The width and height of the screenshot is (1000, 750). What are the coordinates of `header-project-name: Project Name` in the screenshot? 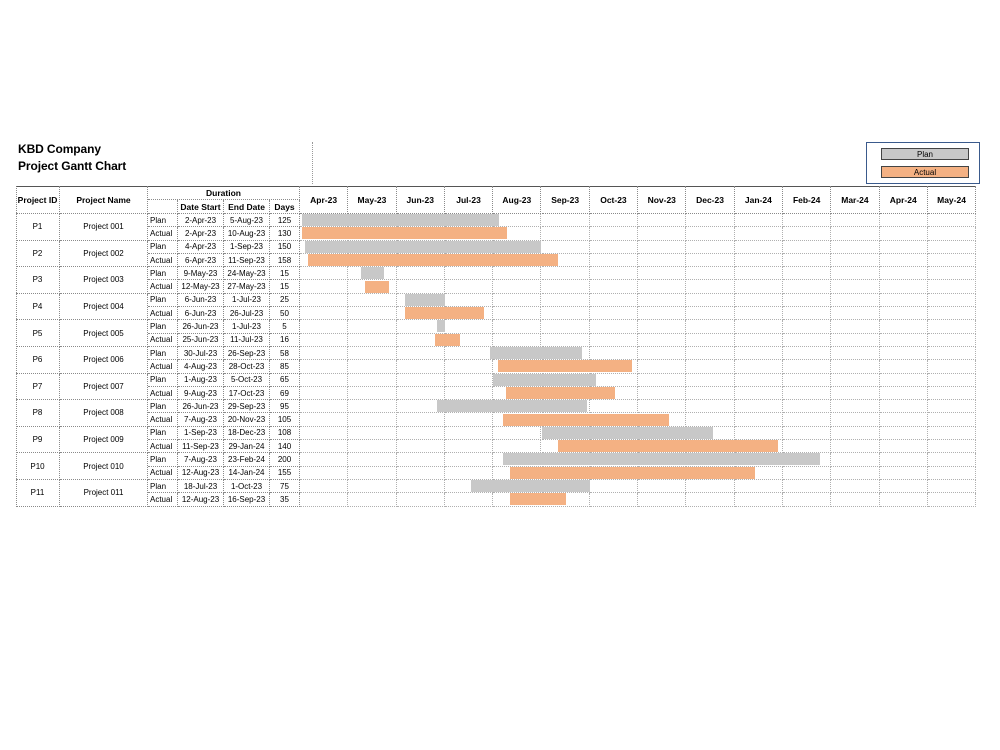 It's located at (104, 200).